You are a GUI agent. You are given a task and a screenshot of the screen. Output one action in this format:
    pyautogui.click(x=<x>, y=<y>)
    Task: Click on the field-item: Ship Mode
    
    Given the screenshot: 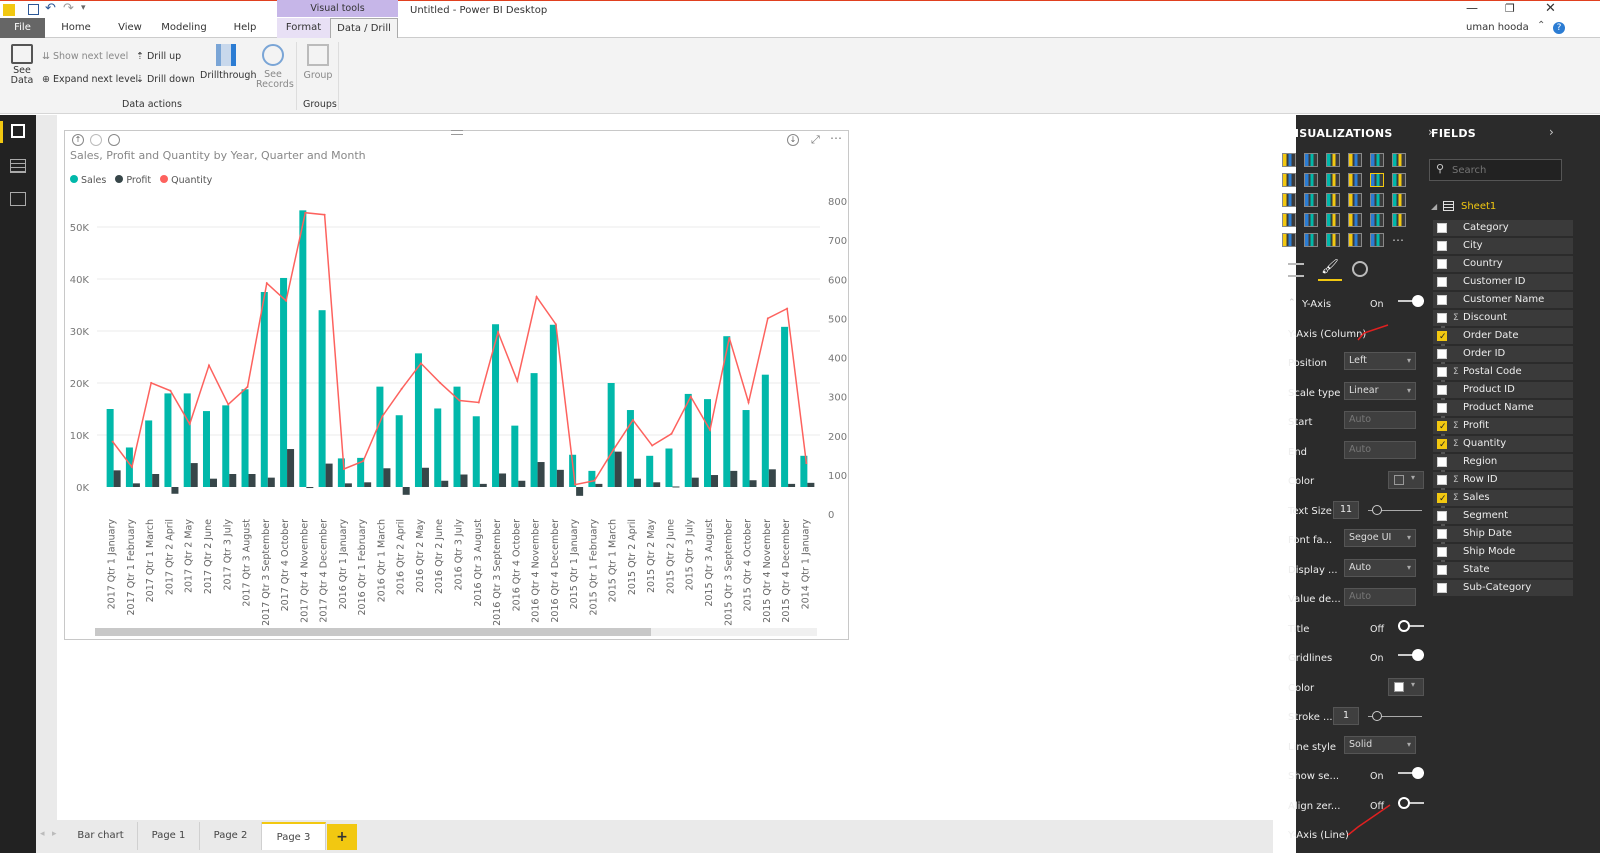 What is the action you would take?
    pyautogui.click(x=1503, y=552)
    